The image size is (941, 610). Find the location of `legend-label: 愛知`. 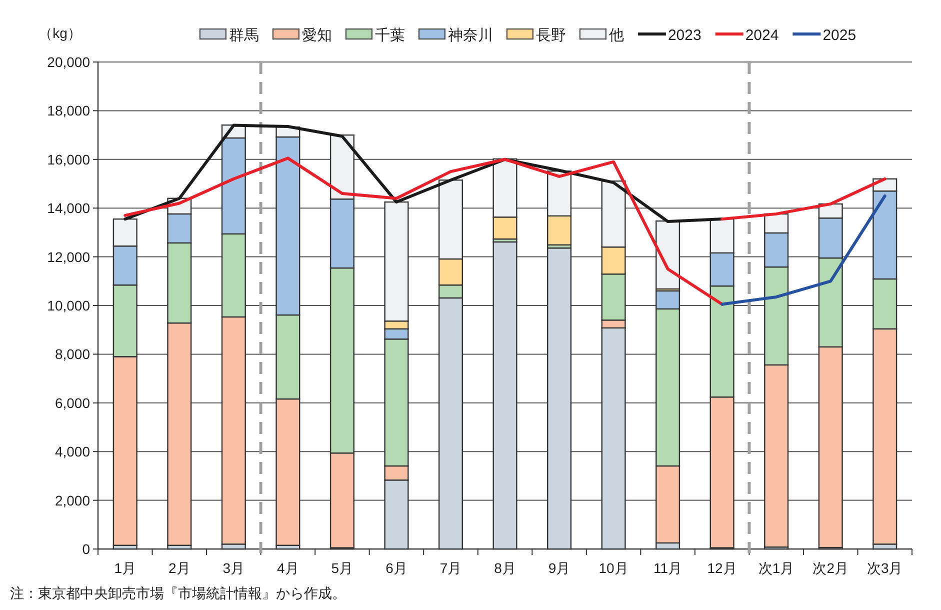

legend-label: 愛知 is located at coordinates (317, 35).